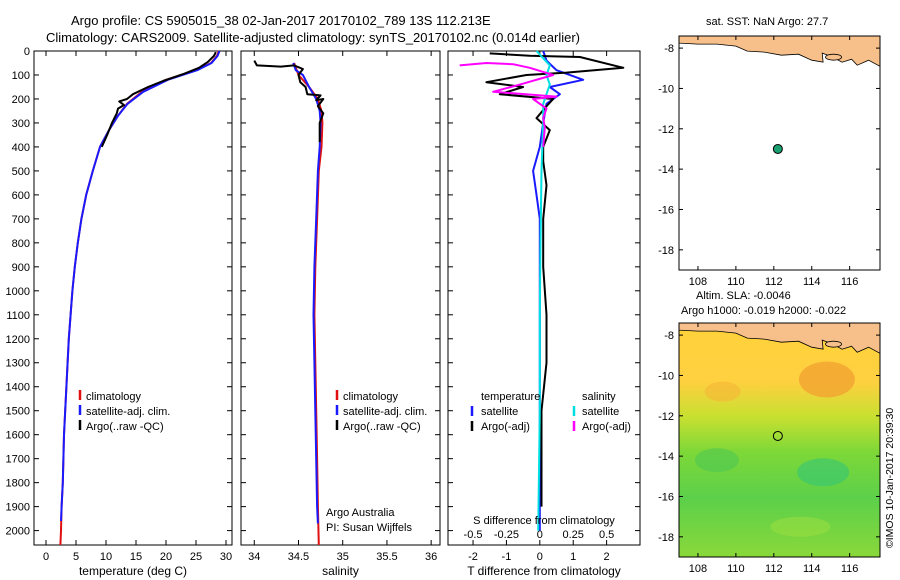 This screenshot has height=580, width=900. What do you see at coordinates (573, 557) in the screenshot?
I see `x-tick-label: 1` at bounding box center [573, 557].